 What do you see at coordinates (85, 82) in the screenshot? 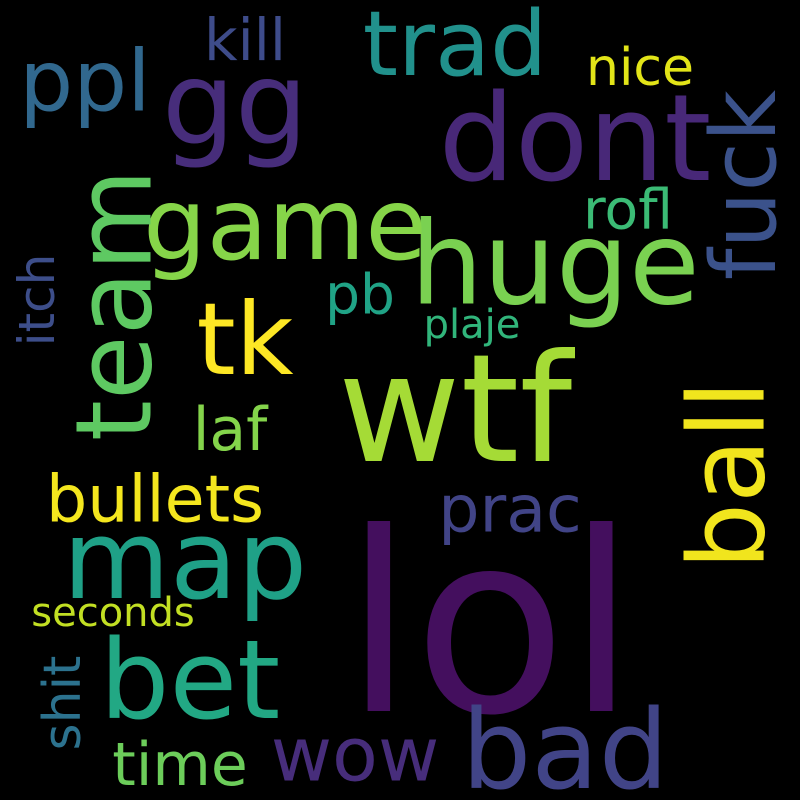
I see `word-ppl: ppl` at bounding box center [85, 82].